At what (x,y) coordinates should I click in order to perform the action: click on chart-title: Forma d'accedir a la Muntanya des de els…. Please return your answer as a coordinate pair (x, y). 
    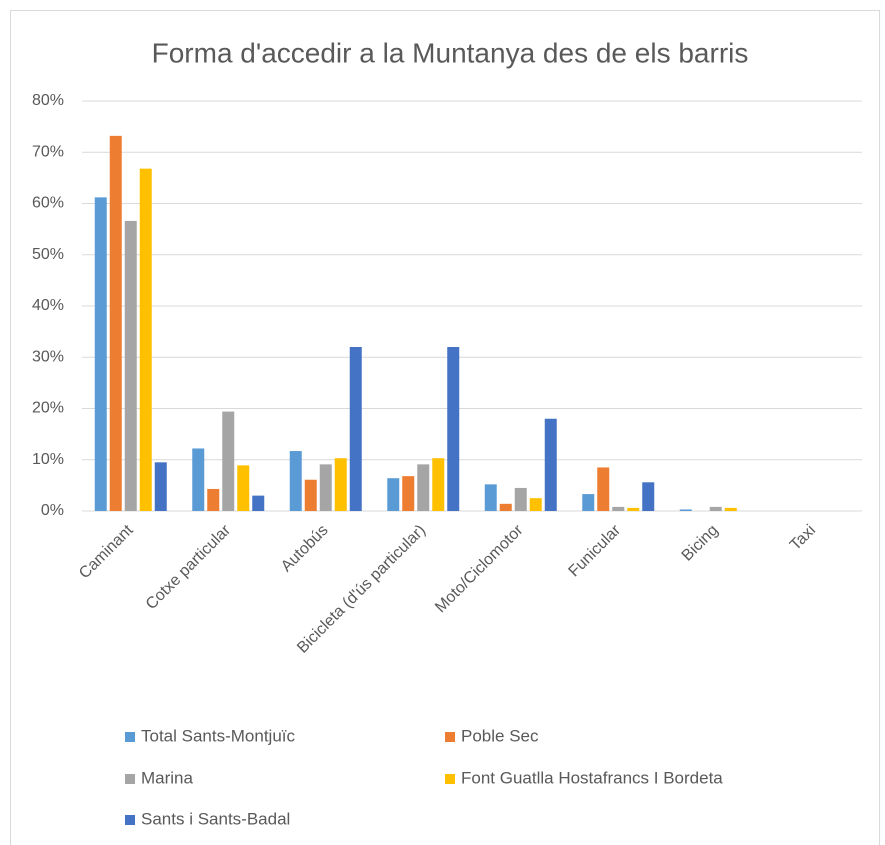
    Looking at the image, I should click on (450, 52).